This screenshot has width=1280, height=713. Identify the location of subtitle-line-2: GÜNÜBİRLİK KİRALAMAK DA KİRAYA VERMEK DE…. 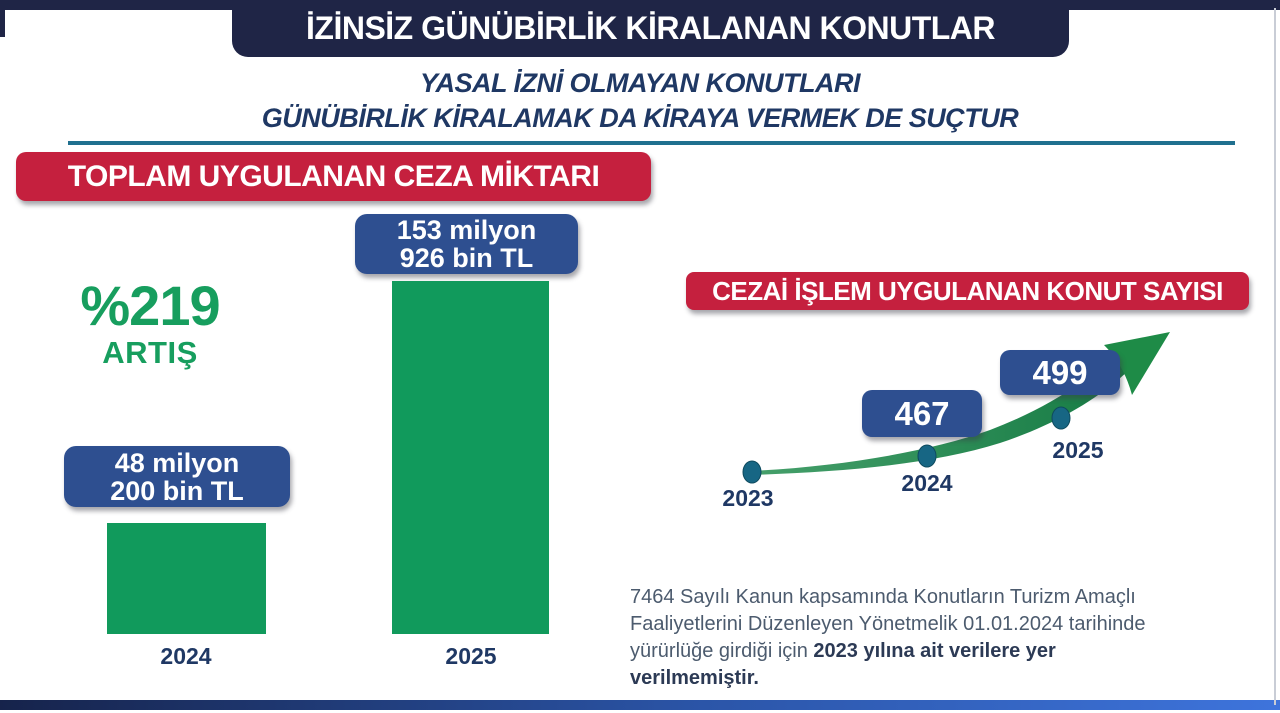
(640, 118).